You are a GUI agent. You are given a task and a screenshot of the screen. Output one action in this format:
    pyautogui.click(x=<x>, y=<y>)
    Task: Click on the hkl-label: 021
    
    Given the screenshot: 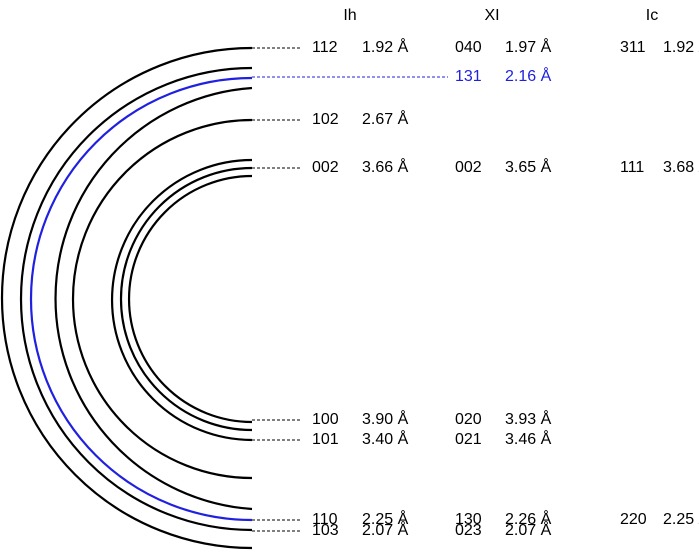 What is the action you would take?
    pyautogui.click(x=468, y=439)
    